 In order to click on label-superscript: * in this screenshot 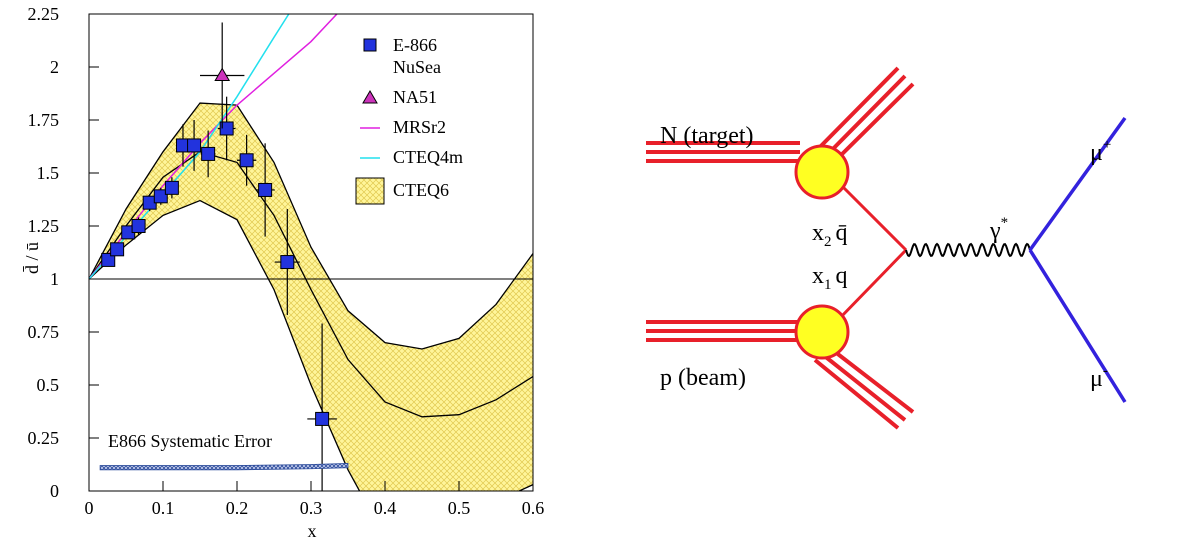, I will do `click(1005, 223)`.